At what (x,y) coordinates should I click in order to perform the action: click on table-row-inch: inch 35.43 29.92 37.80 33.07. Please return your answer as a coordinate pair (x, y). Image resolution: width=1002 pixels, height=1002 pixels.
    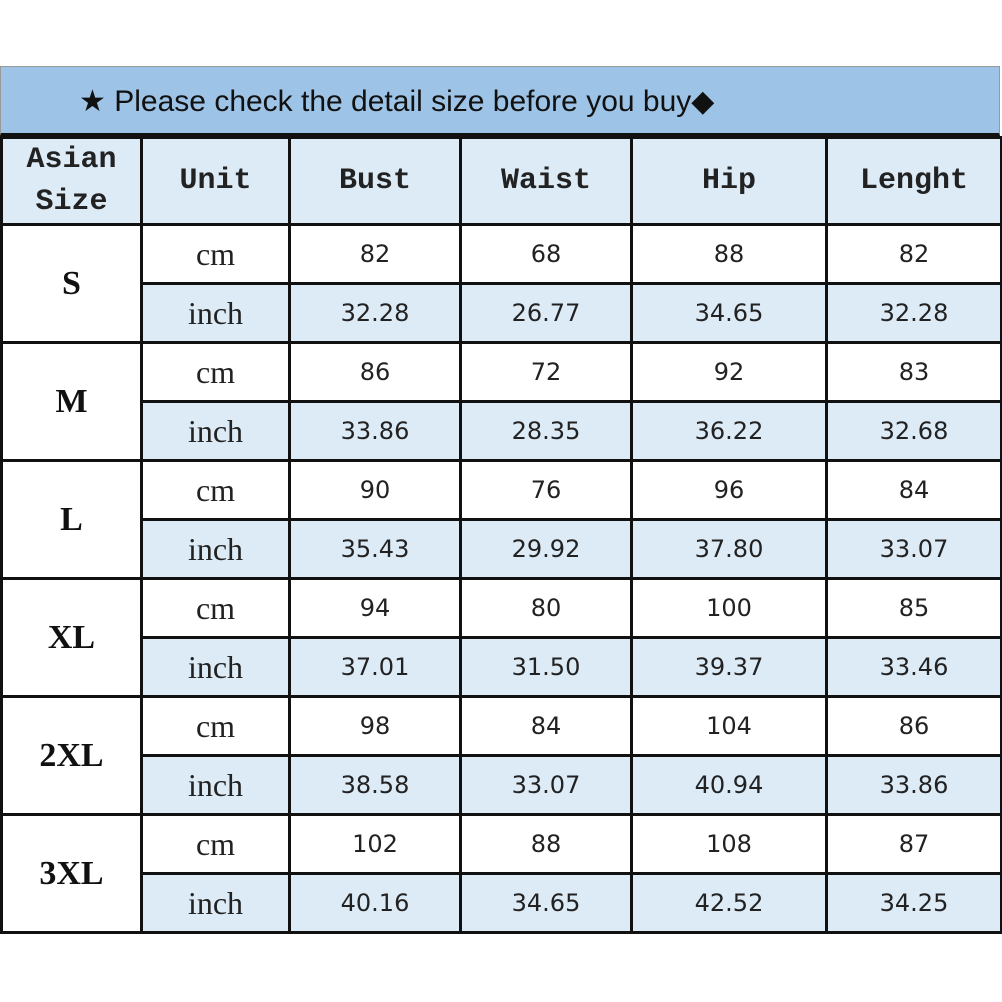
    Looking at the image, I should click on (502, 549).